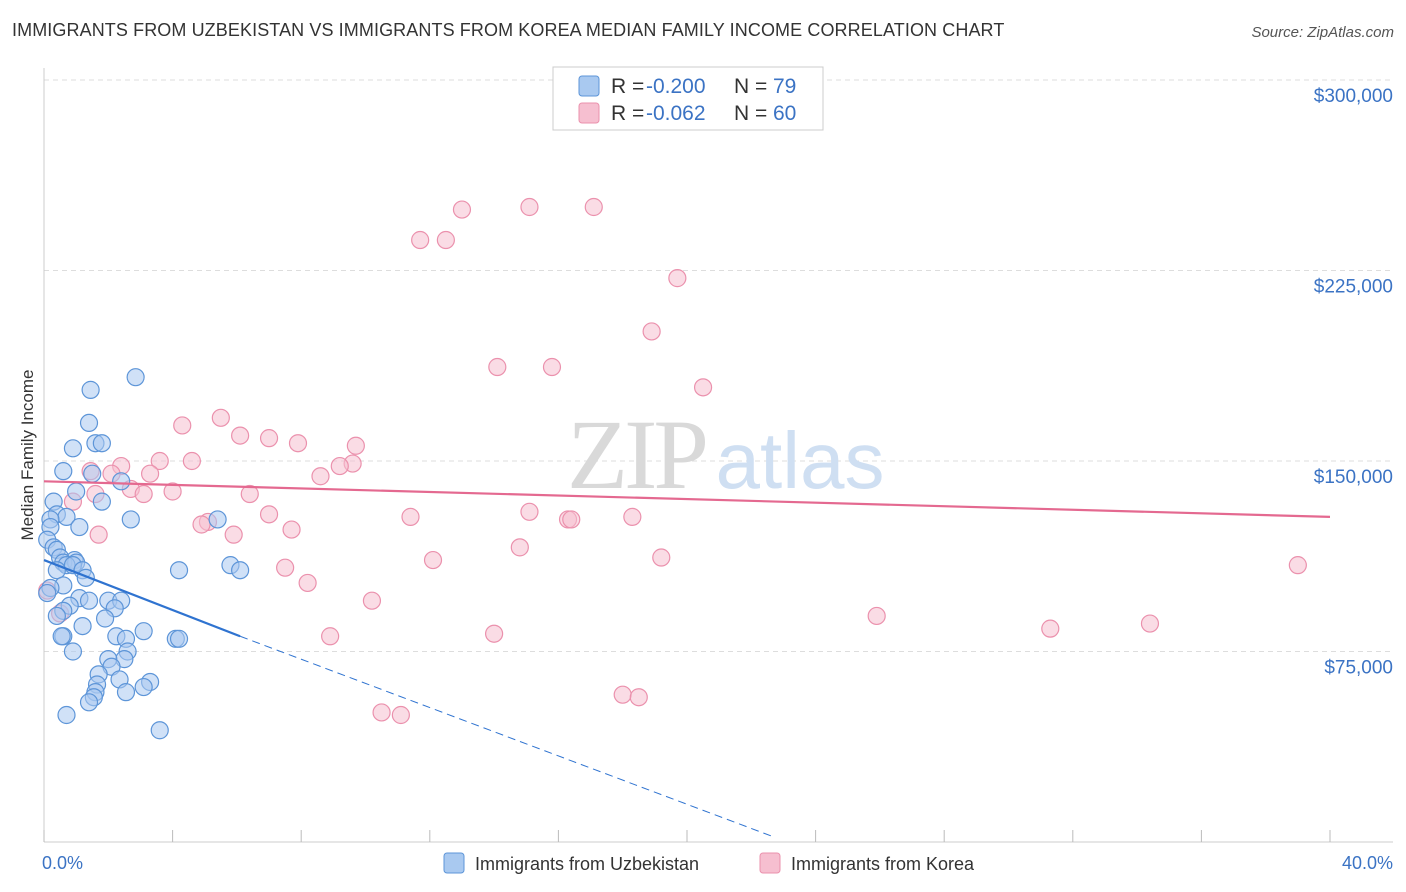 This screenshot has height=892, width=1406. Describe the element at coordinates (1367, 863) in the screenshot. I see `x-tick-max: 40.0%` at that location.